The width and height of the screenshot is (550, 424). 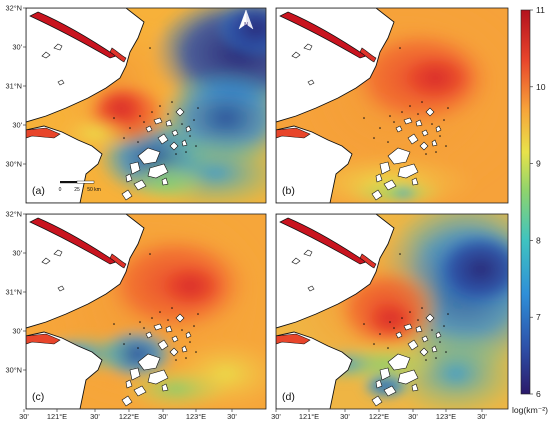 What do you see at coordinates (530, 410) in the screenshot?
I see `colorbar-unit: log(km⁻²)` at bounding box center [530, 410].